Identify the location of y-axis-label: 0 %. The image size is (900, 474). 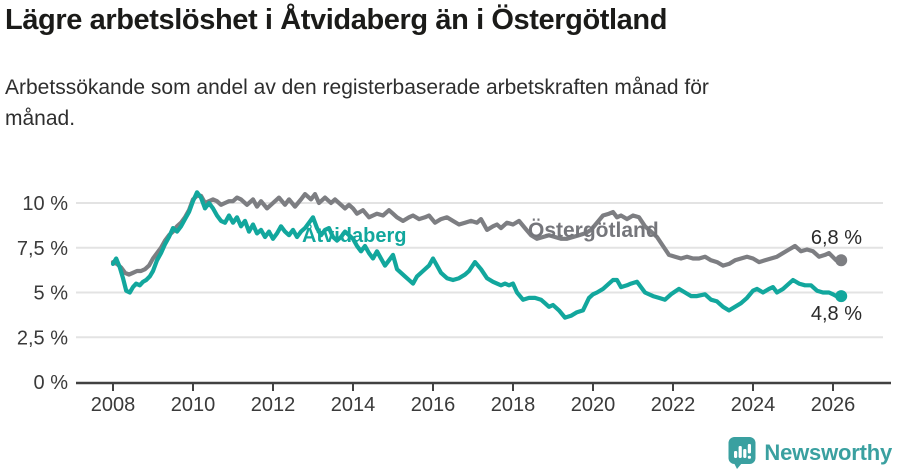
(51, 383).